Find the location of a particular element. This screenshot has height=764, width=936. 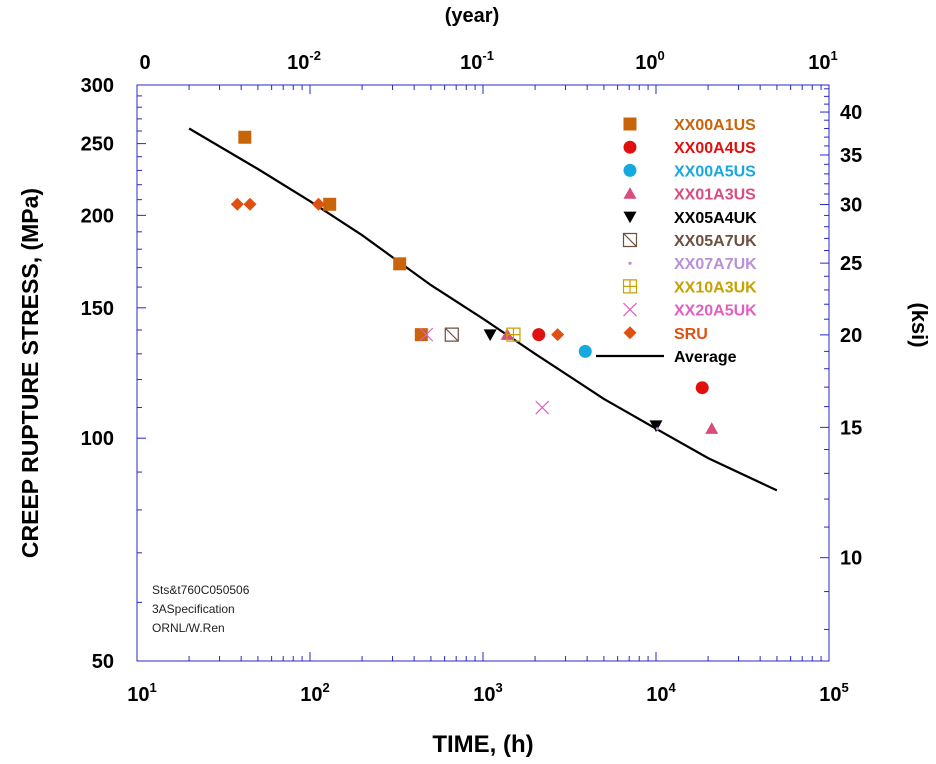

y-tick-label: 300 is located at coordinates (97, 86).